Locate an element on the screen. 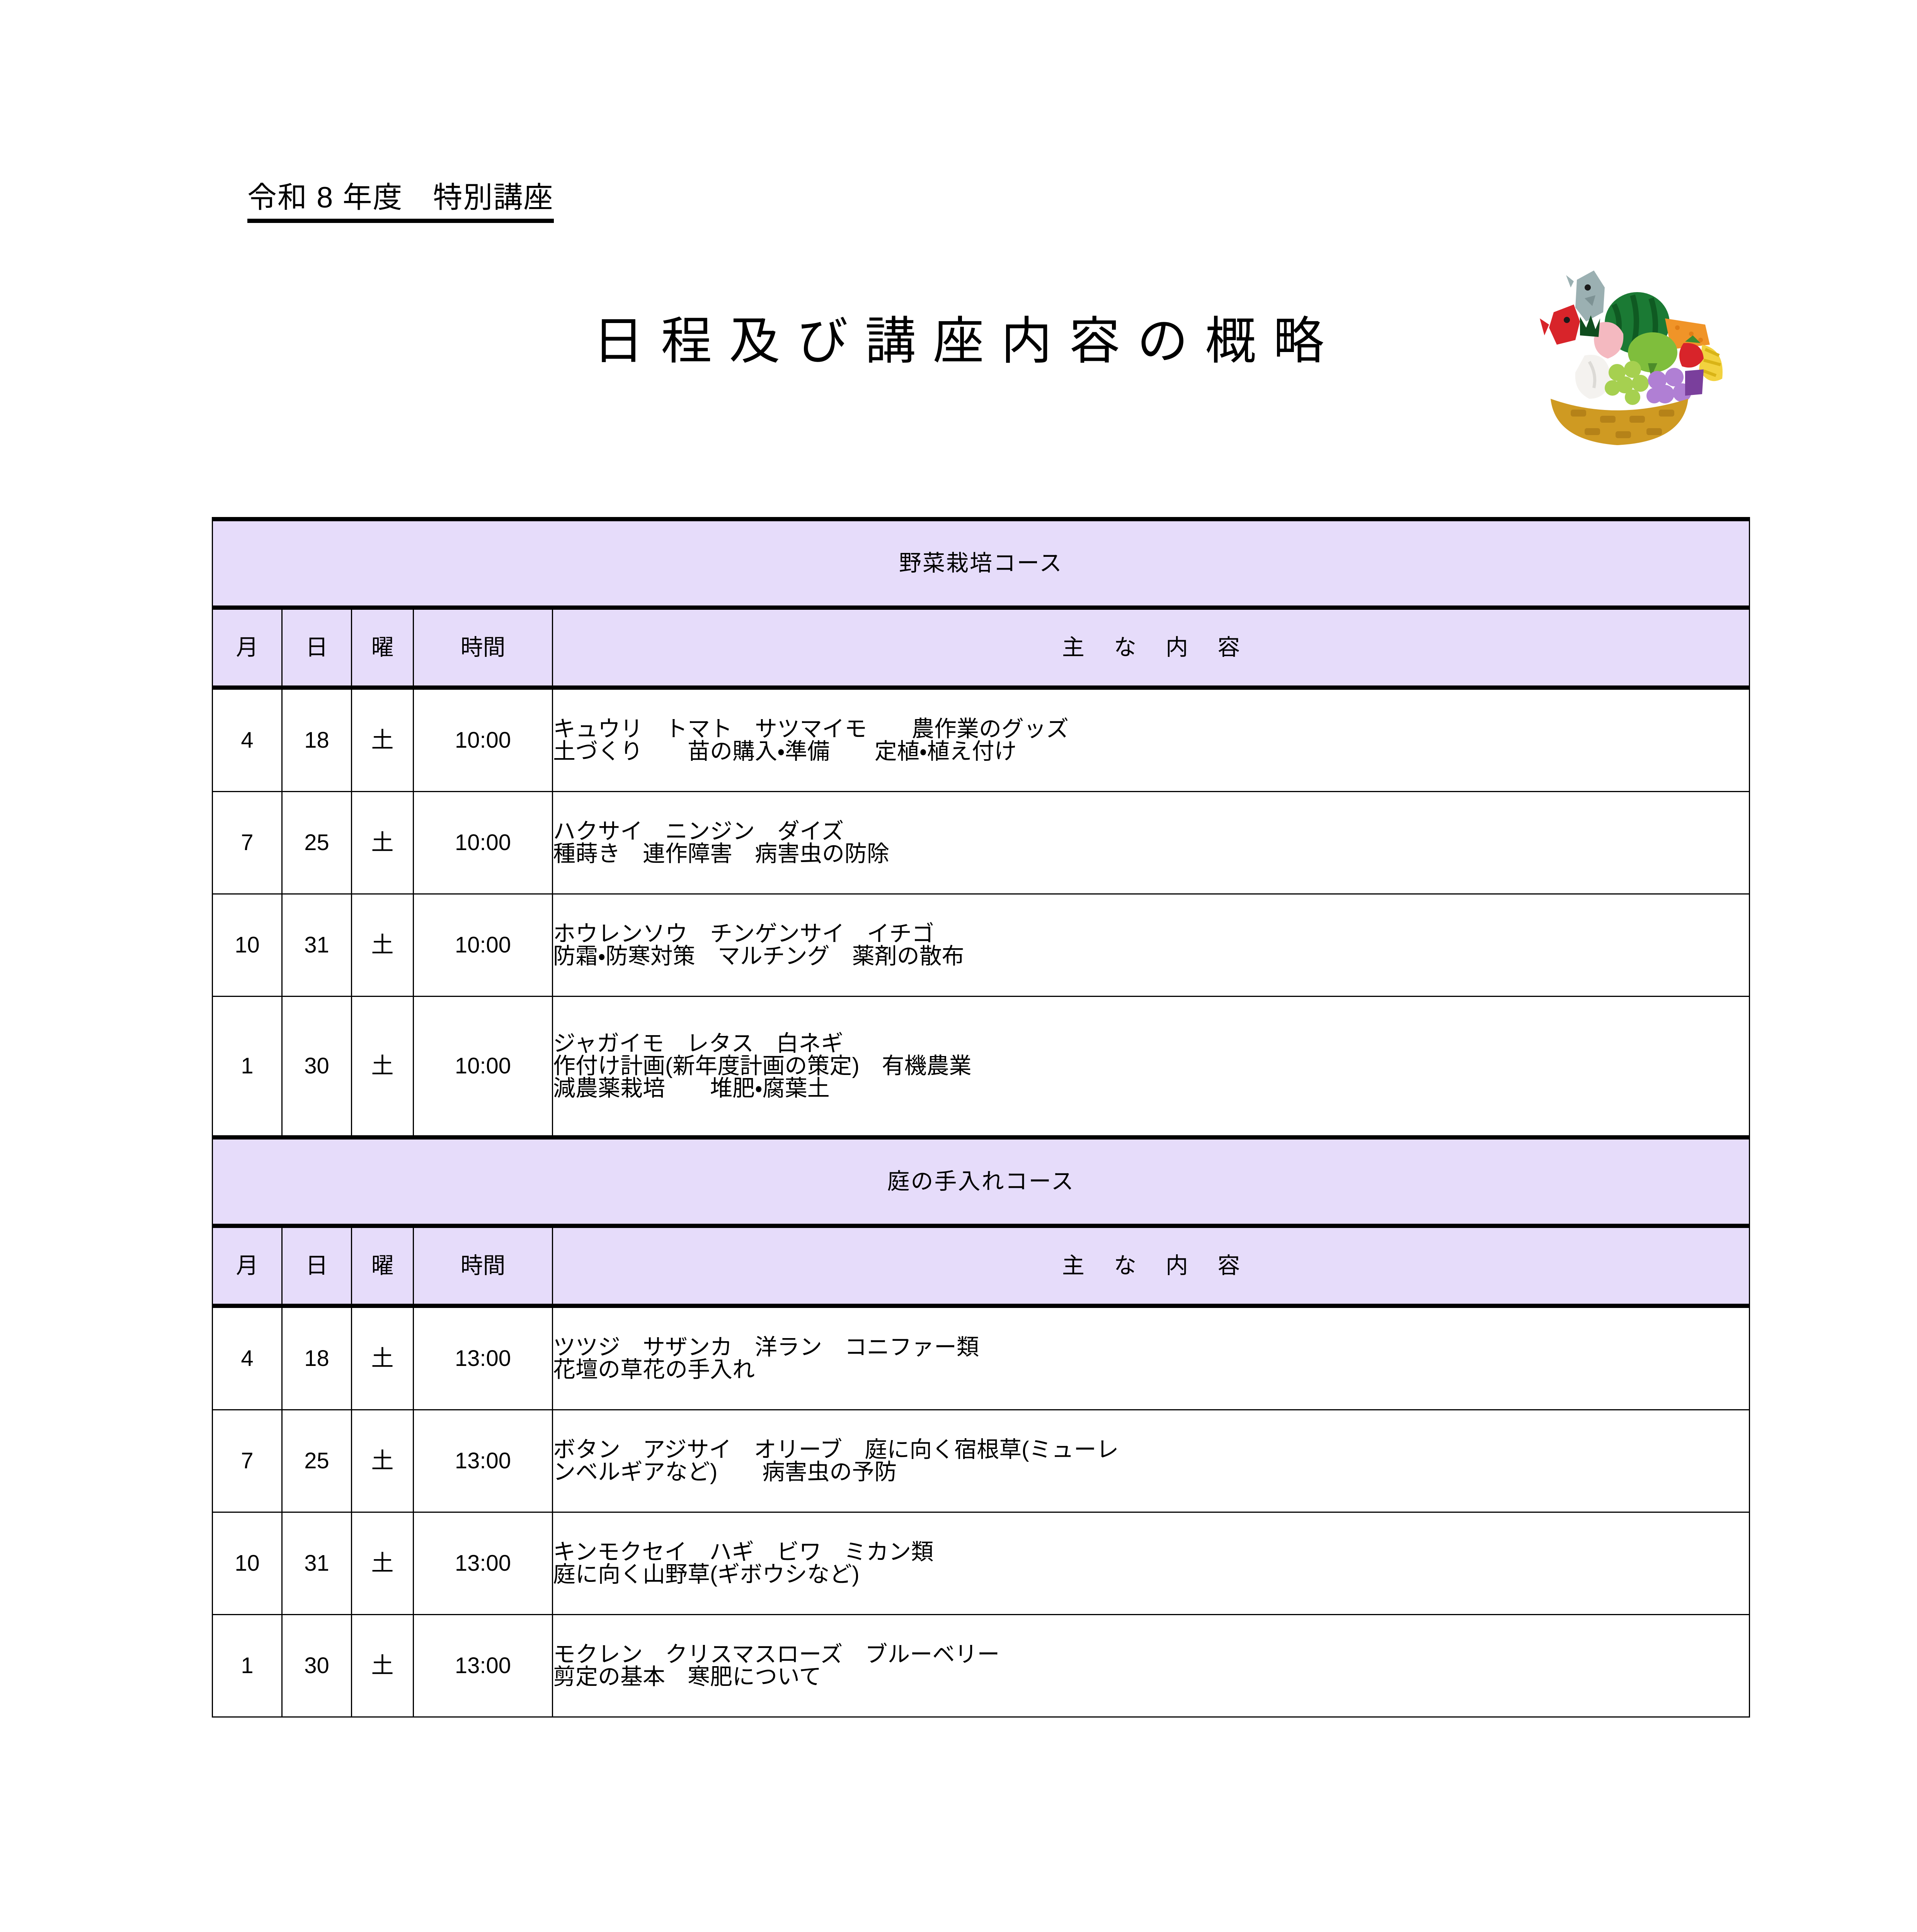 The width and height of the screenshot is (1917, 1932). content-line: 庭に向く山野草(ギボウシなど) is located at coordinates (706, 1575).